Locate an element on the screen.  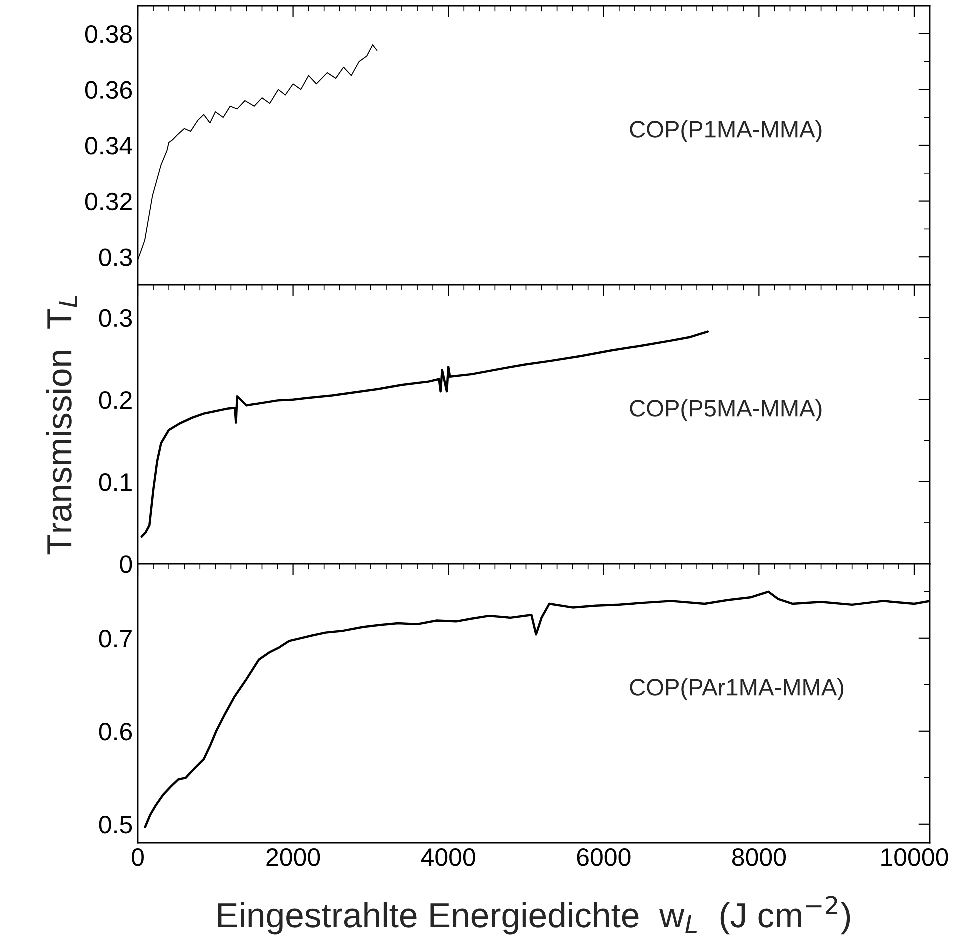
y-tick-label: 0.5 is located at coordinates (115, 825).